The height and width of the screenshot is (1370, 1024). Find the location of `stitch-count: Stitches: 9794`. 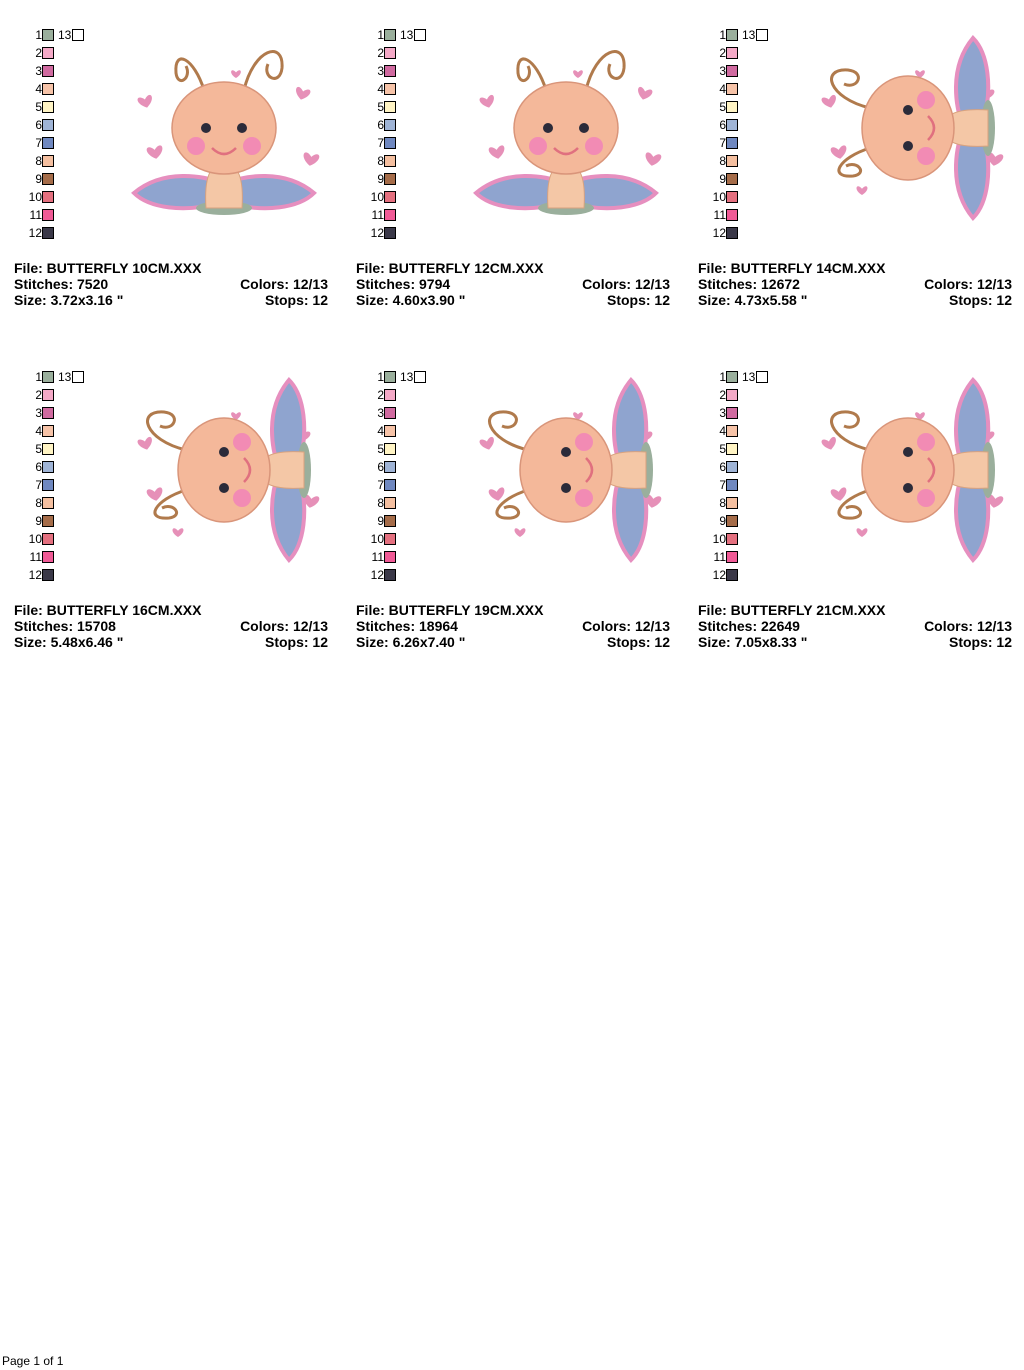

stitch-count: Stitches: 9794 is located at coordinates (403, 284).